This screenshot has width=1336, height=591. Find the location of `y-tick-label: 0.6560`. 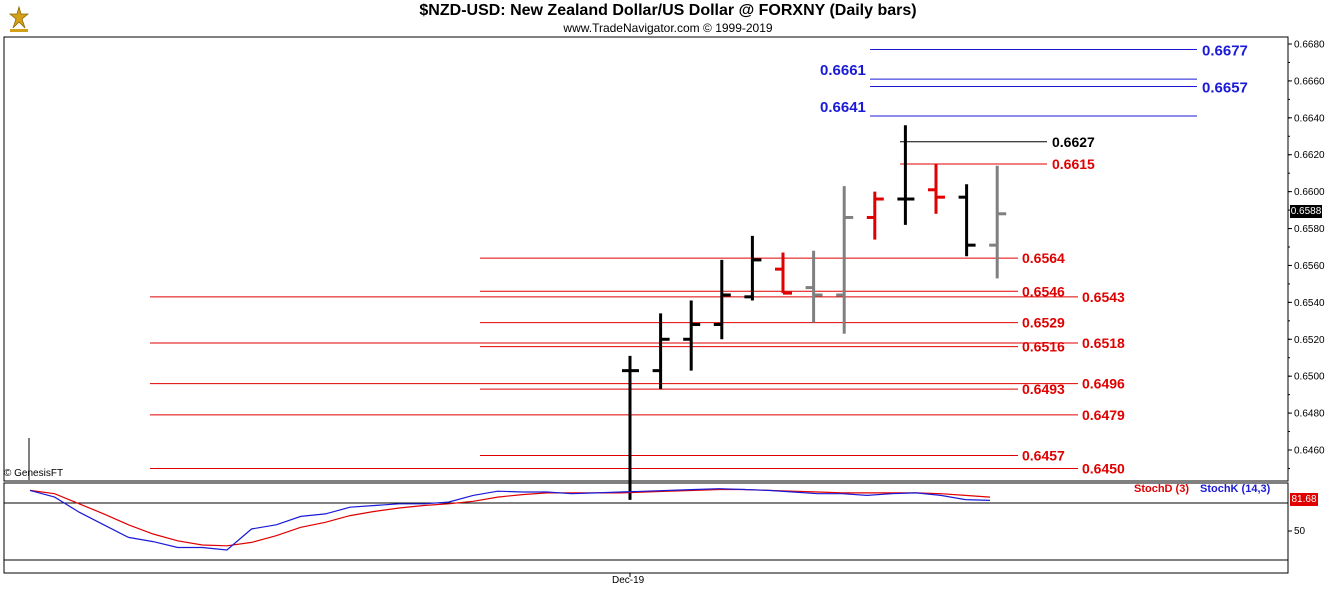

y-tick-label: 0.6560 is located at coordinates (1309, 266).